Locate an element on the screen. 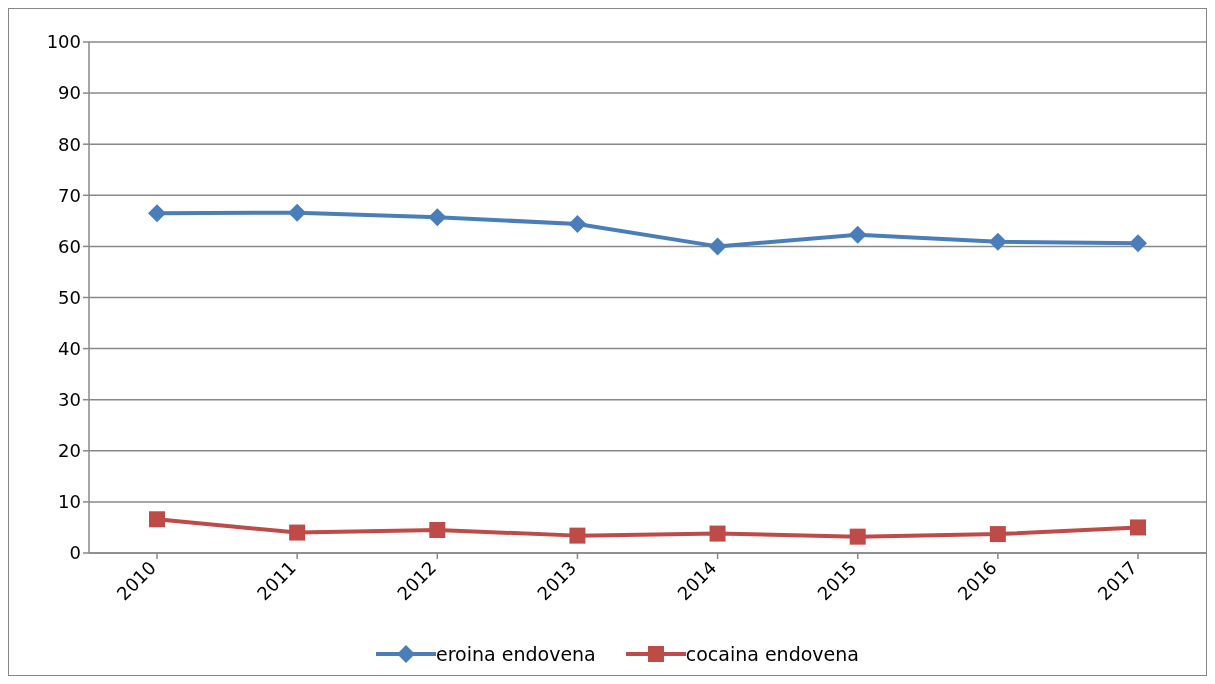 This screenshot has width=1215, height=684. legend-label: cocaina endovena is located at coordinates (772, 654).